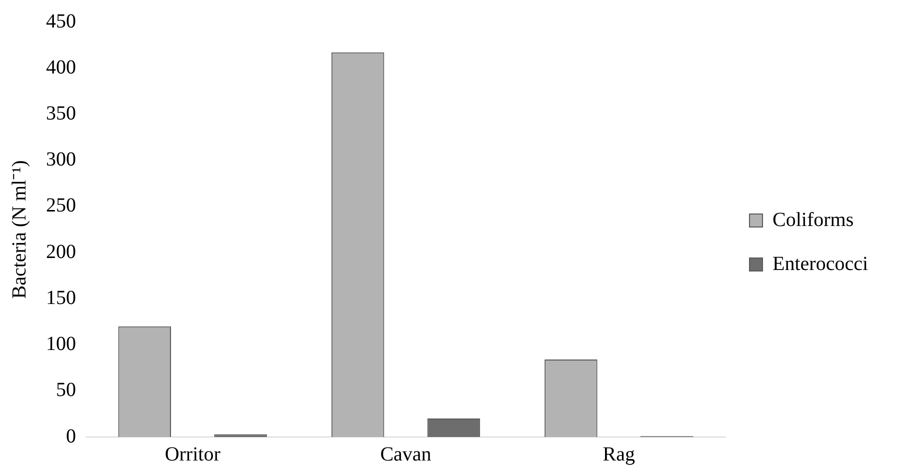 Image resolution: width=908 pixels, height=473 pixels. What do you see at coordinates (61, 251) in the screenshot?
I see `y-tick-label: 200` at bounding box center [61, 251].